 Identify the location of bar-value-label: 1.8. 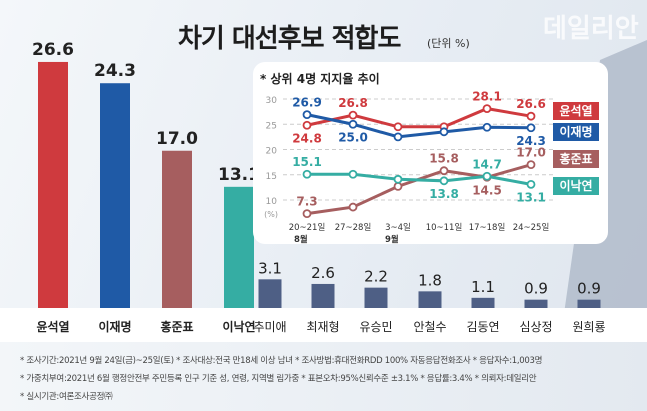
(430, 280).